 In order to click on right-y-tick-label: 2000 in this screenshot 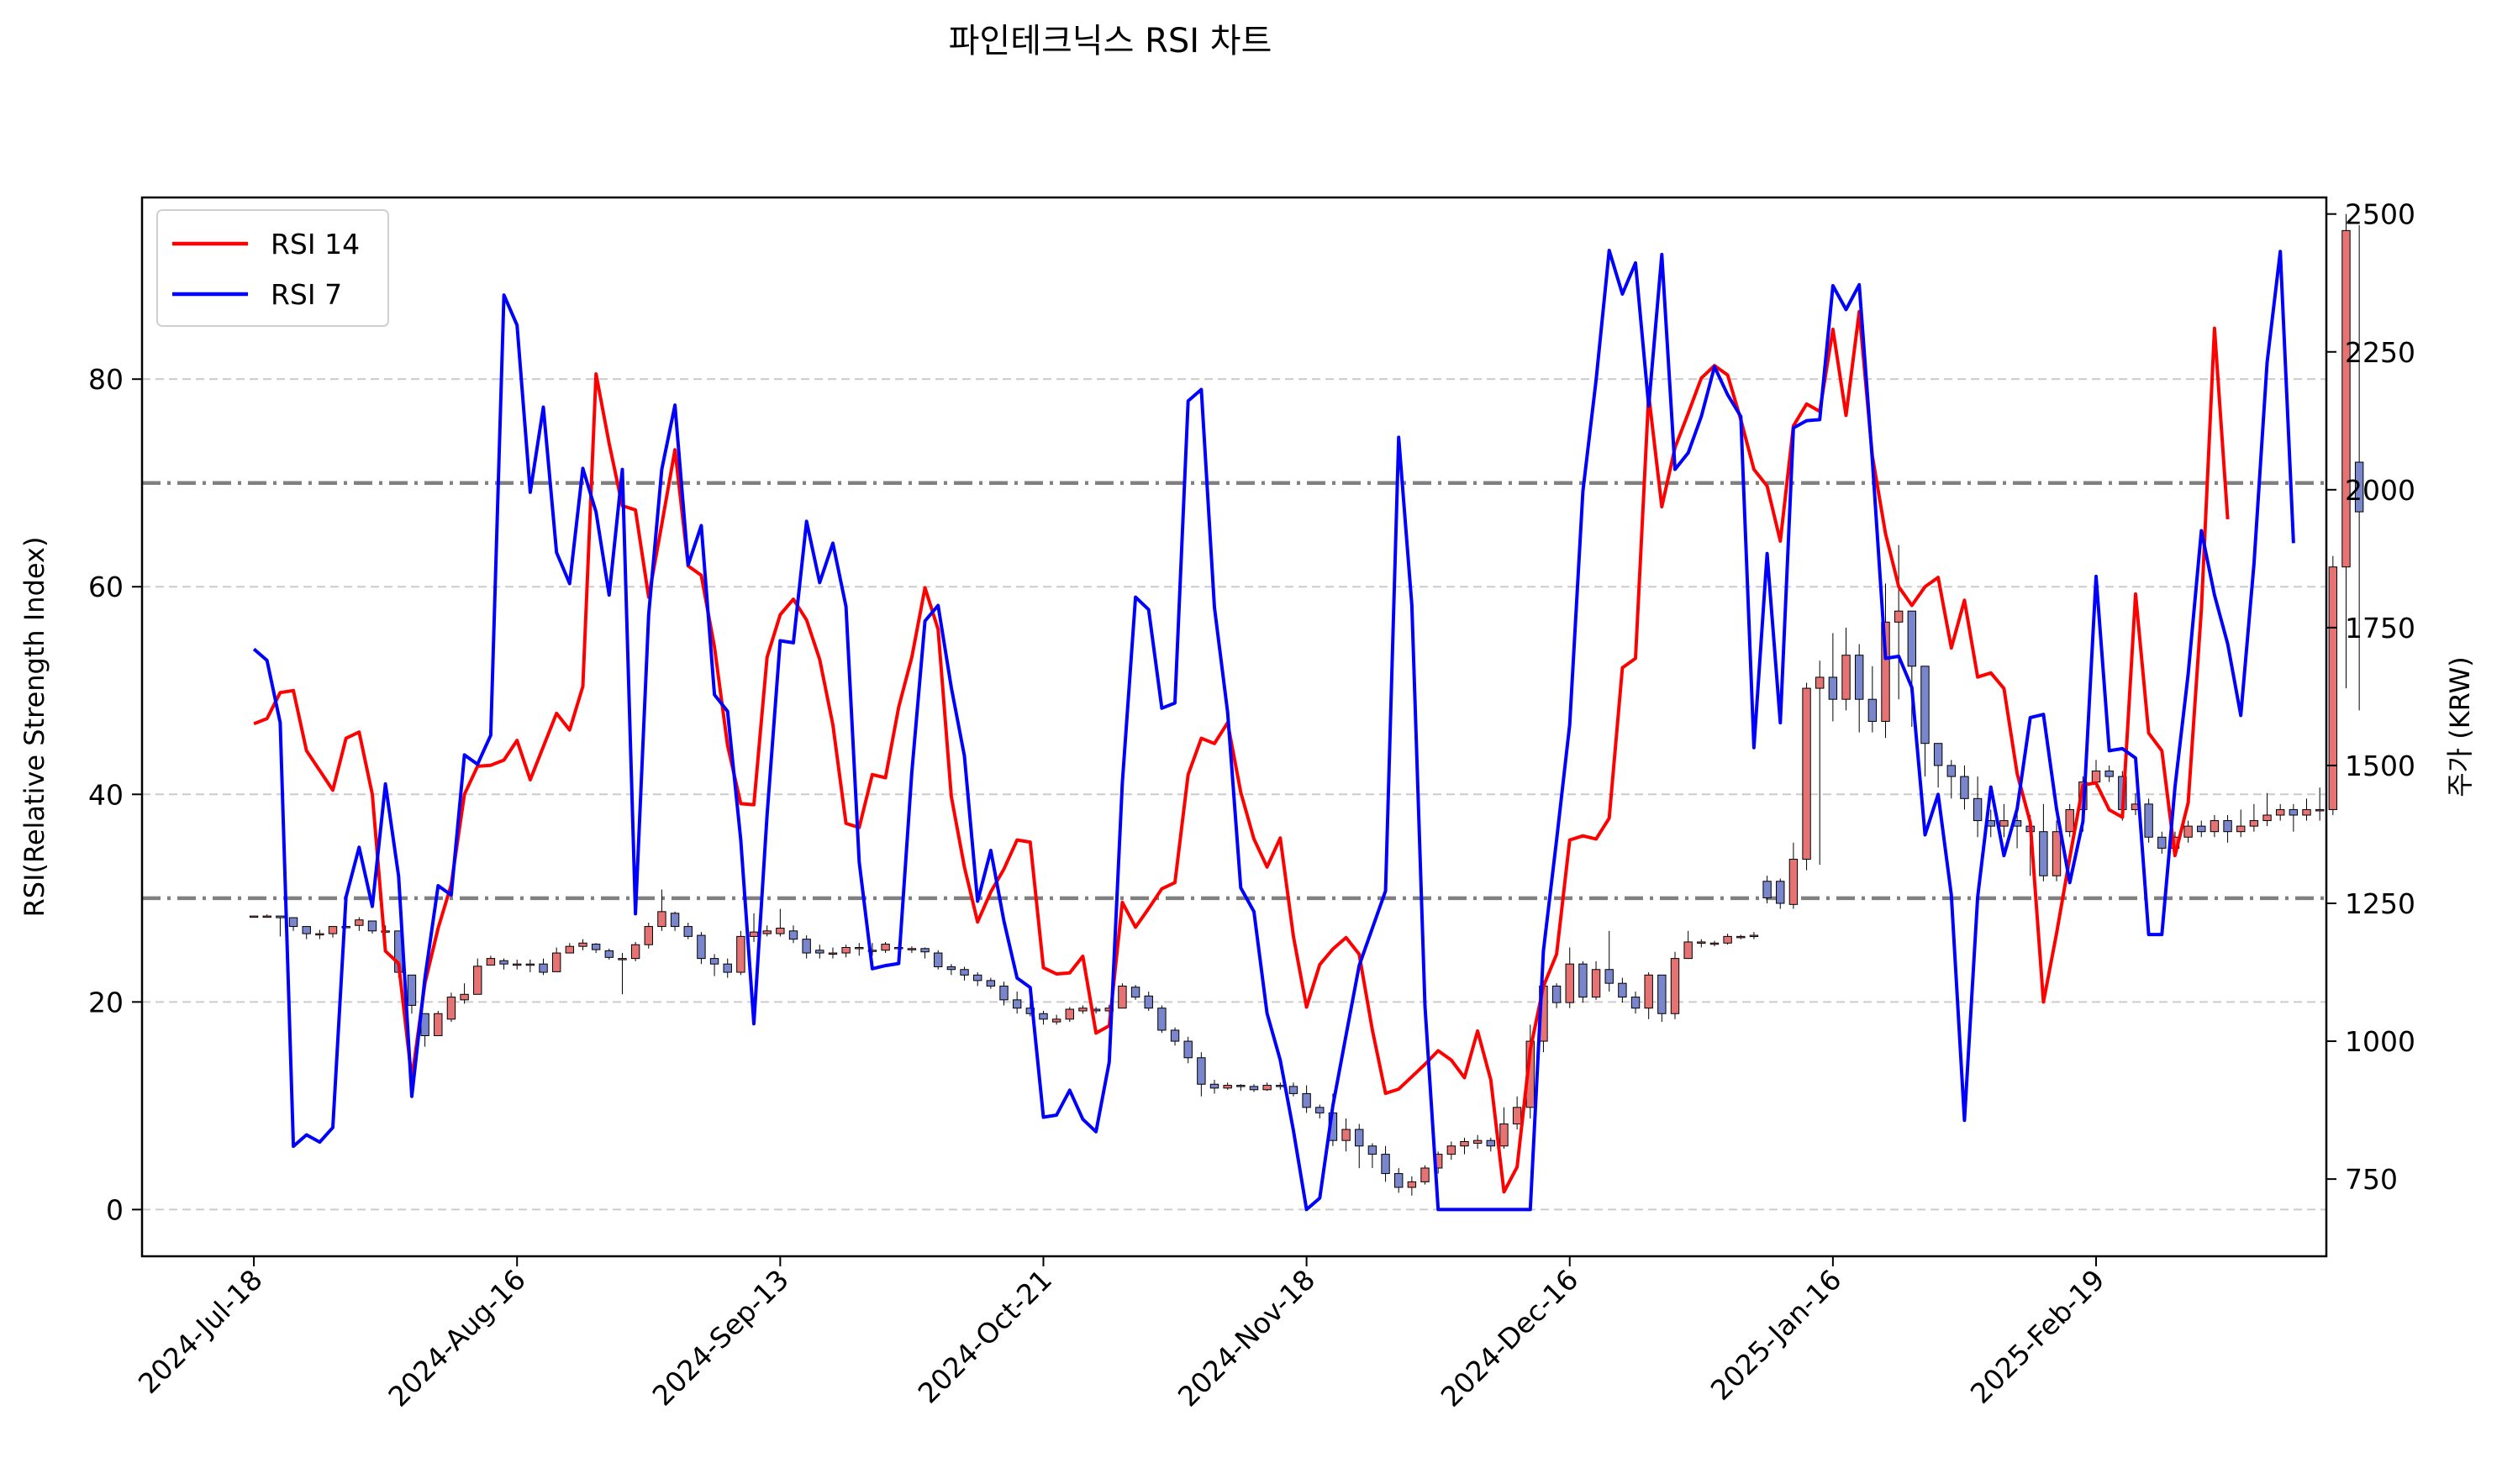, I will do `click(2380, 491)`.